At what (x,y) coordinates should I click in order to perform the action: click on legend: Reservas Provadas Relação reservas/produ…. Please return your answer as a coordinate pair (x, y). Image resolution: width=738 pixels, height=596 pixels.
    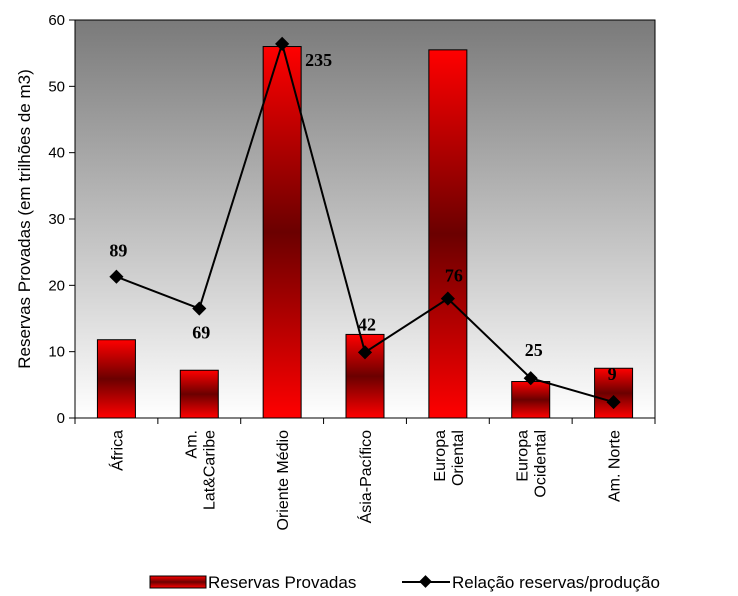
    Looking at the image, I should click on (404, 582).